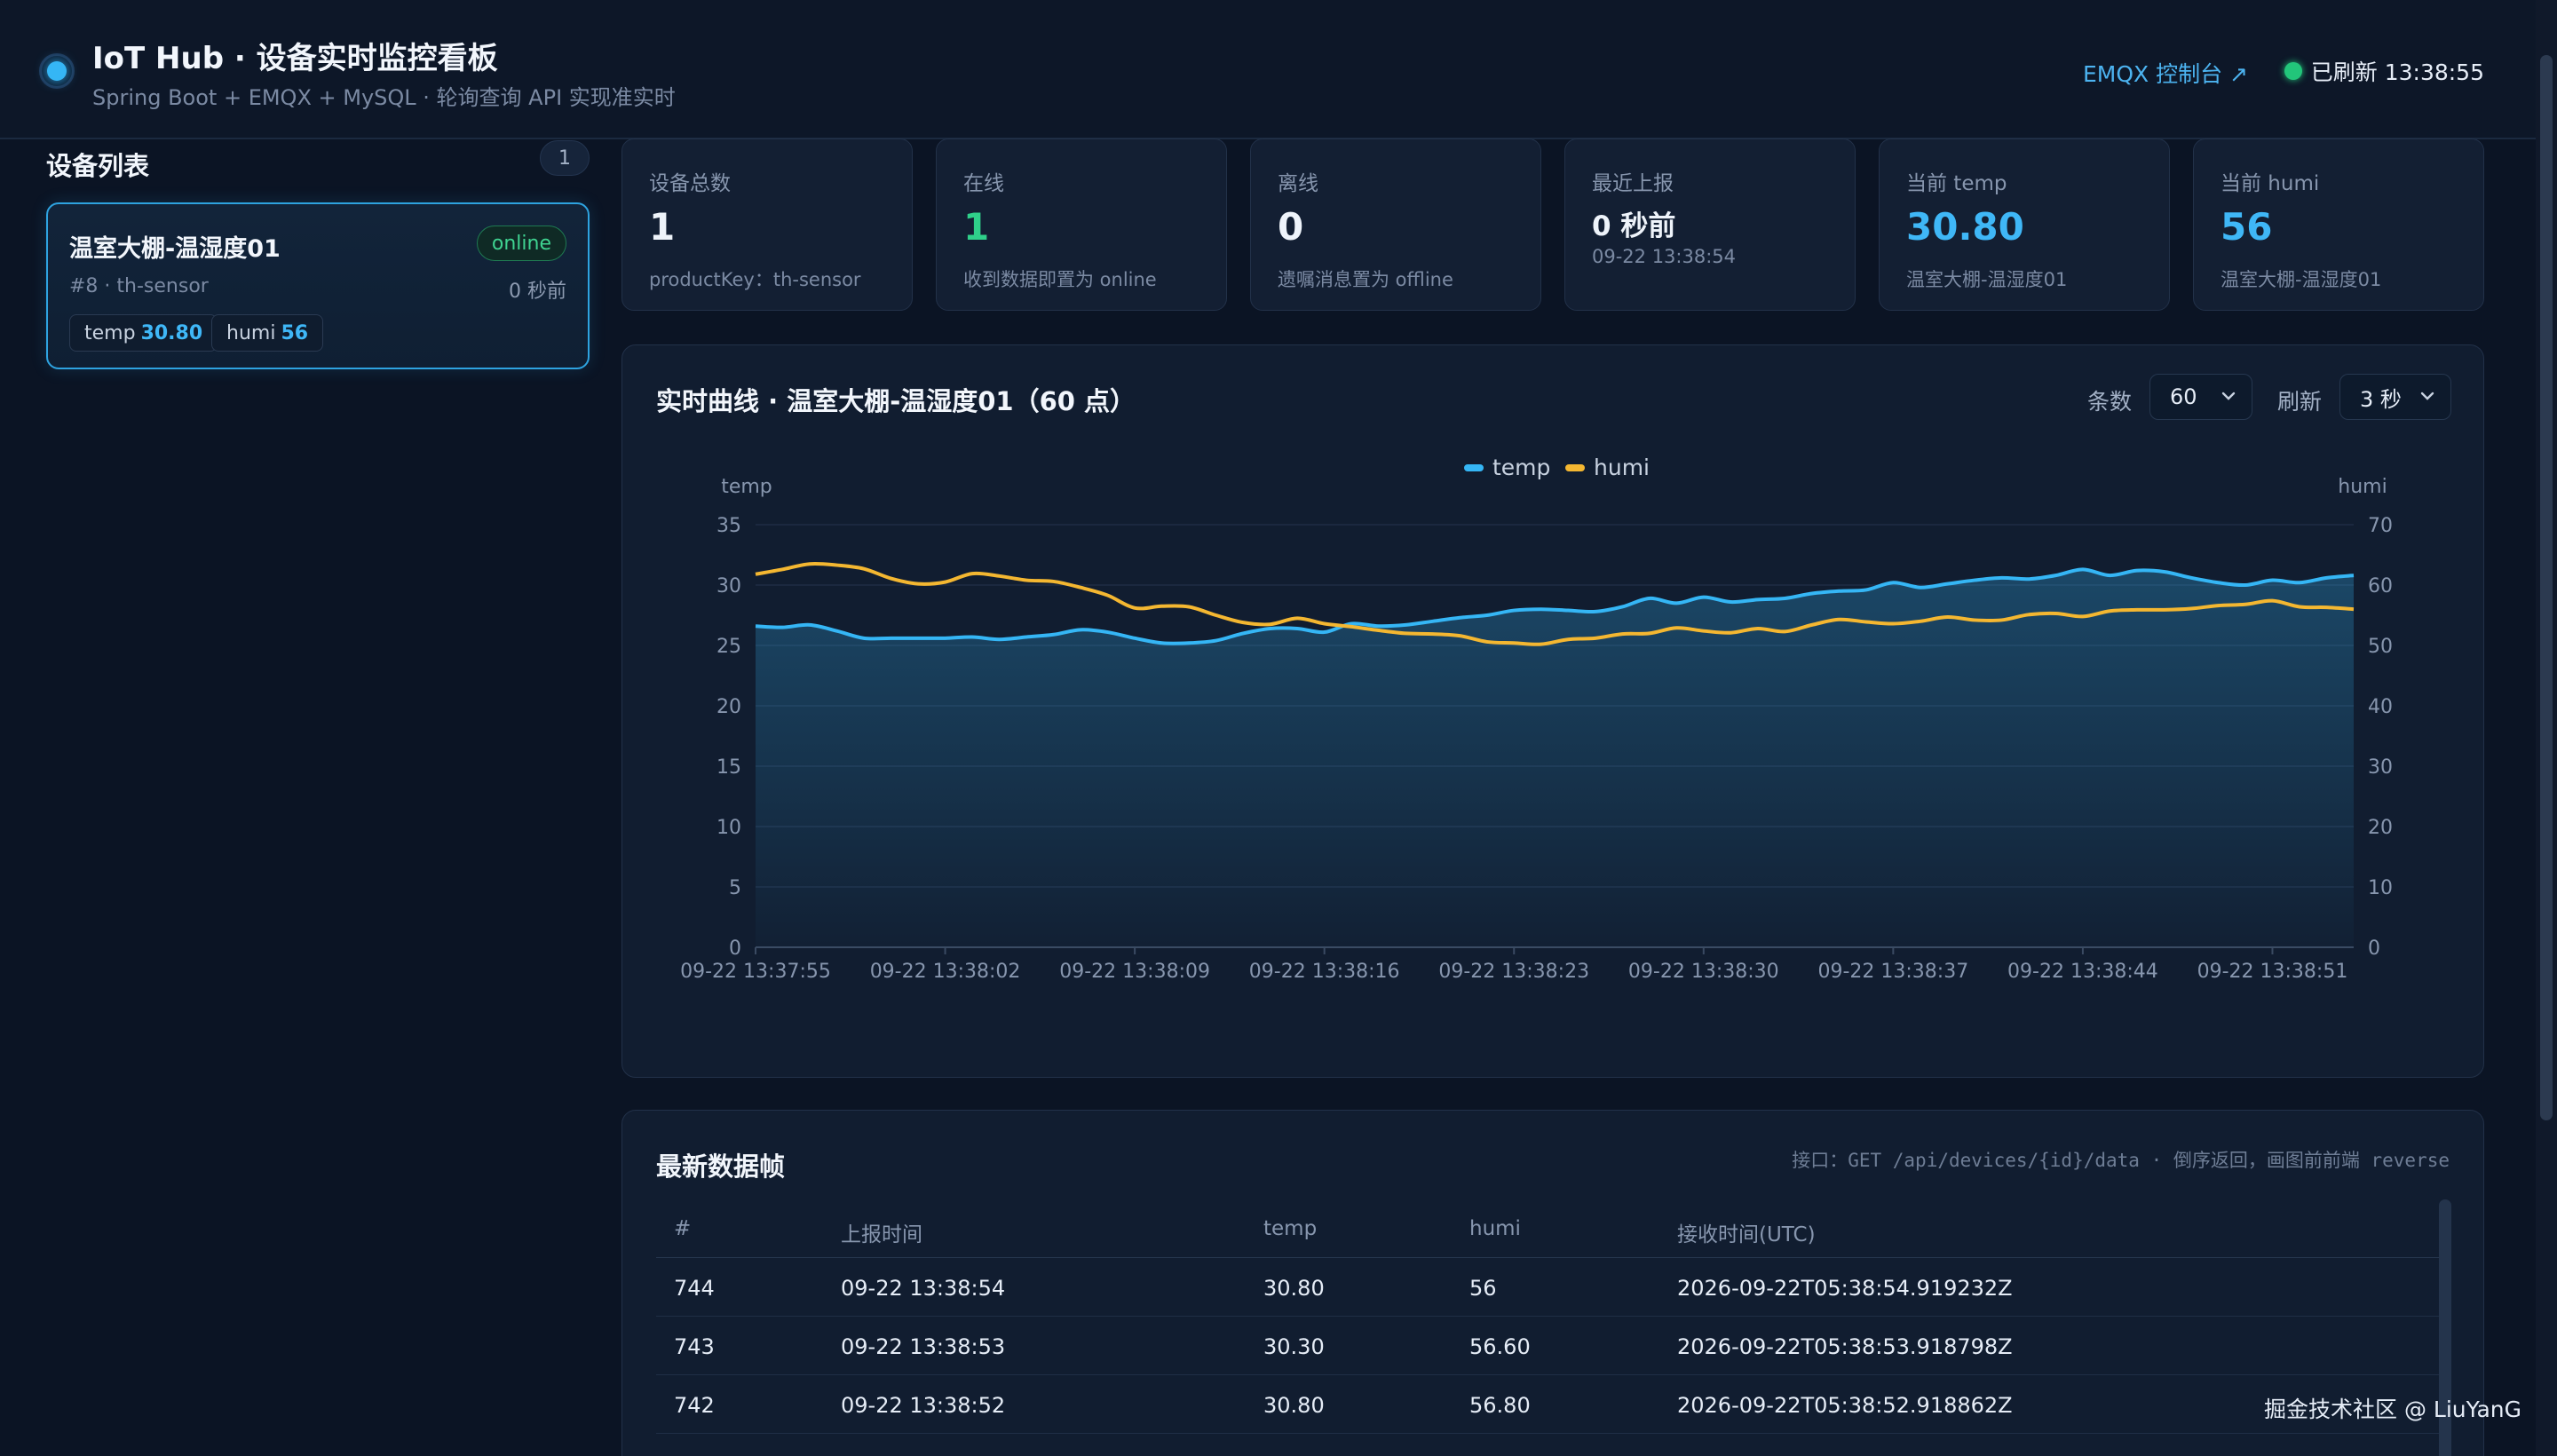 This screenshot has width=2557, height=1456. What do you see at coordinates (945, 972) in the screenshot?
I see `x-tick-label: 09-22 13:38:02` at bounding box center [945, 972].